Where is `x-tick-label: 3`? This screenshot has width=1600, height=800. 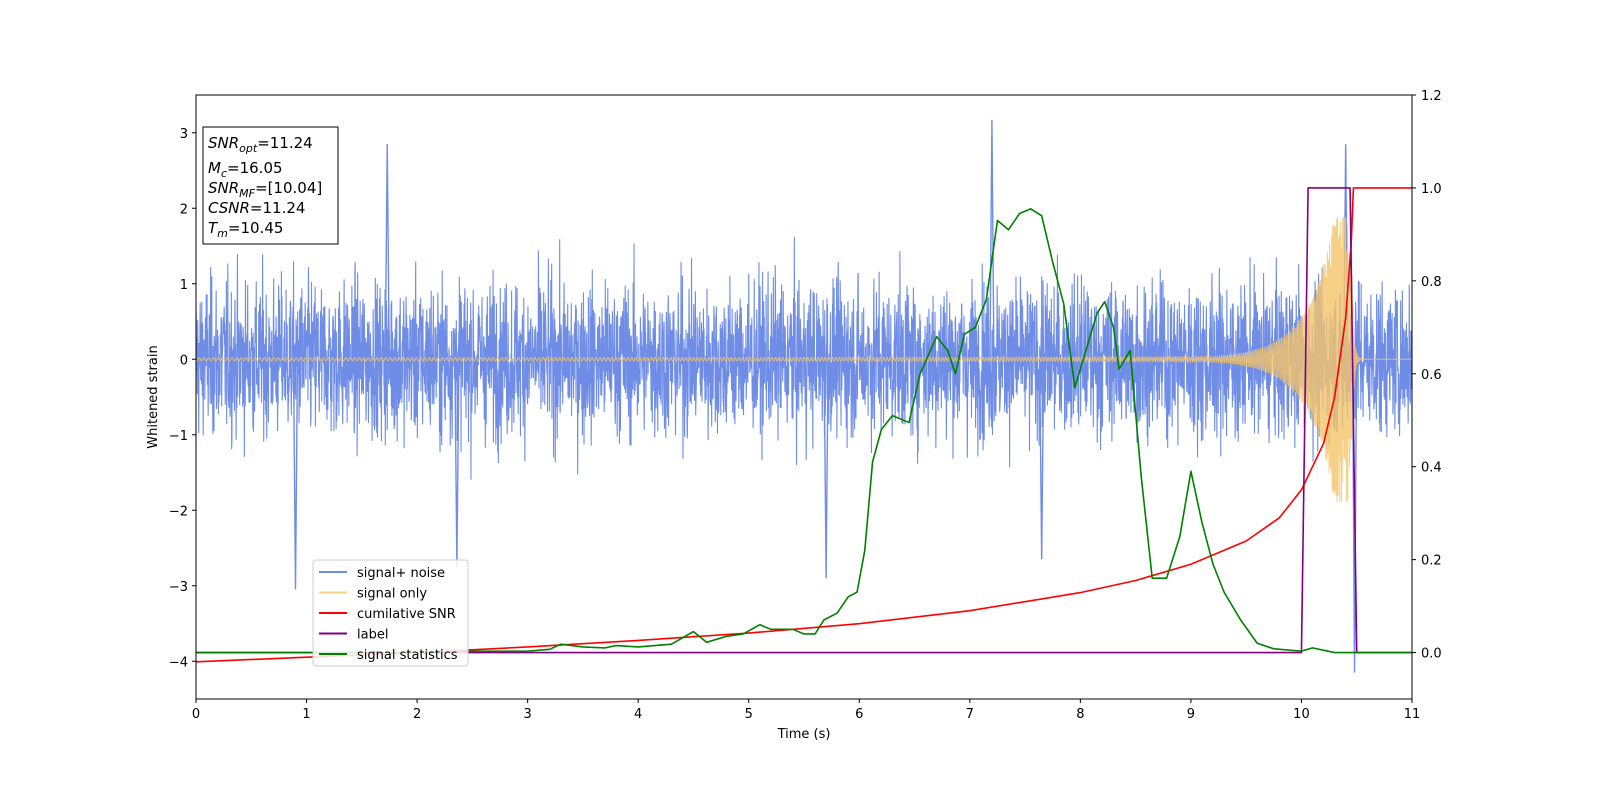 x-tick-label: 3 is located at coordinates (527, 714).